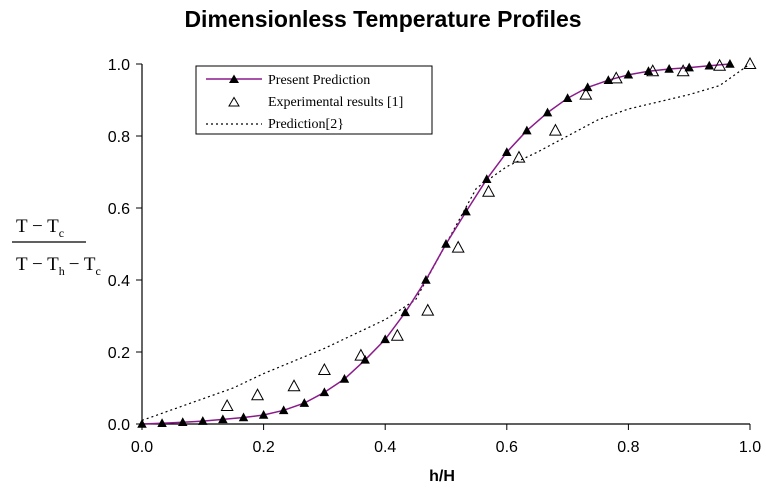 The image size is (766, 489). What do you see at coordinates (119, 137) in the screenshot?
I see `y-tick-label: 0.8` at bounding box center [119, 137].